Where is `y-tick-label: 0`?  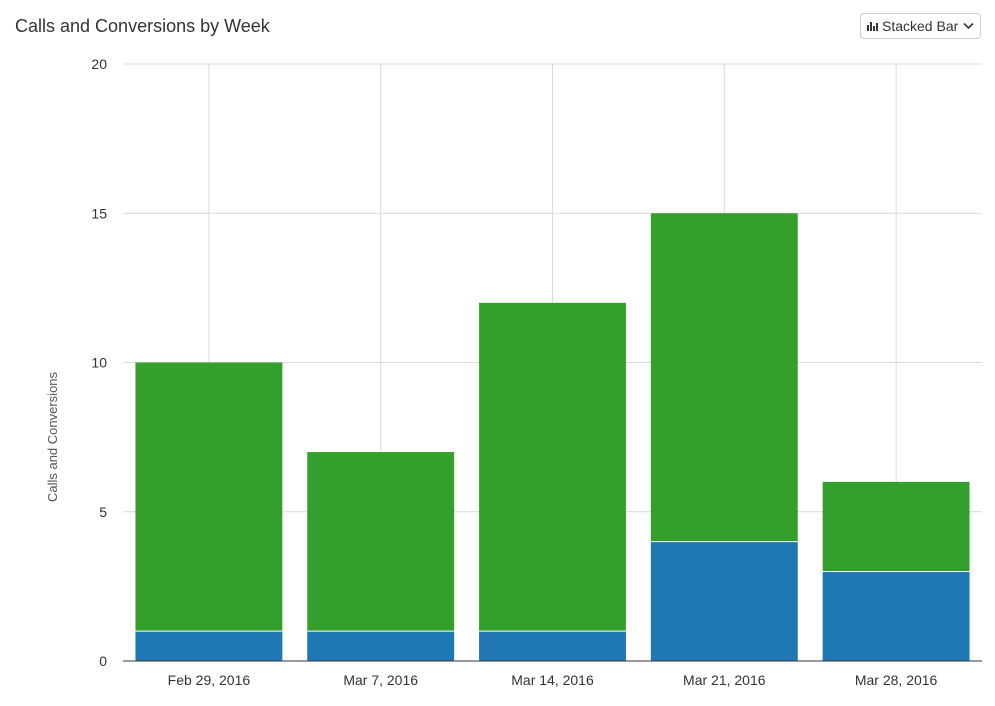
y-tick-label: 0 is located at coordinates (103, 661).